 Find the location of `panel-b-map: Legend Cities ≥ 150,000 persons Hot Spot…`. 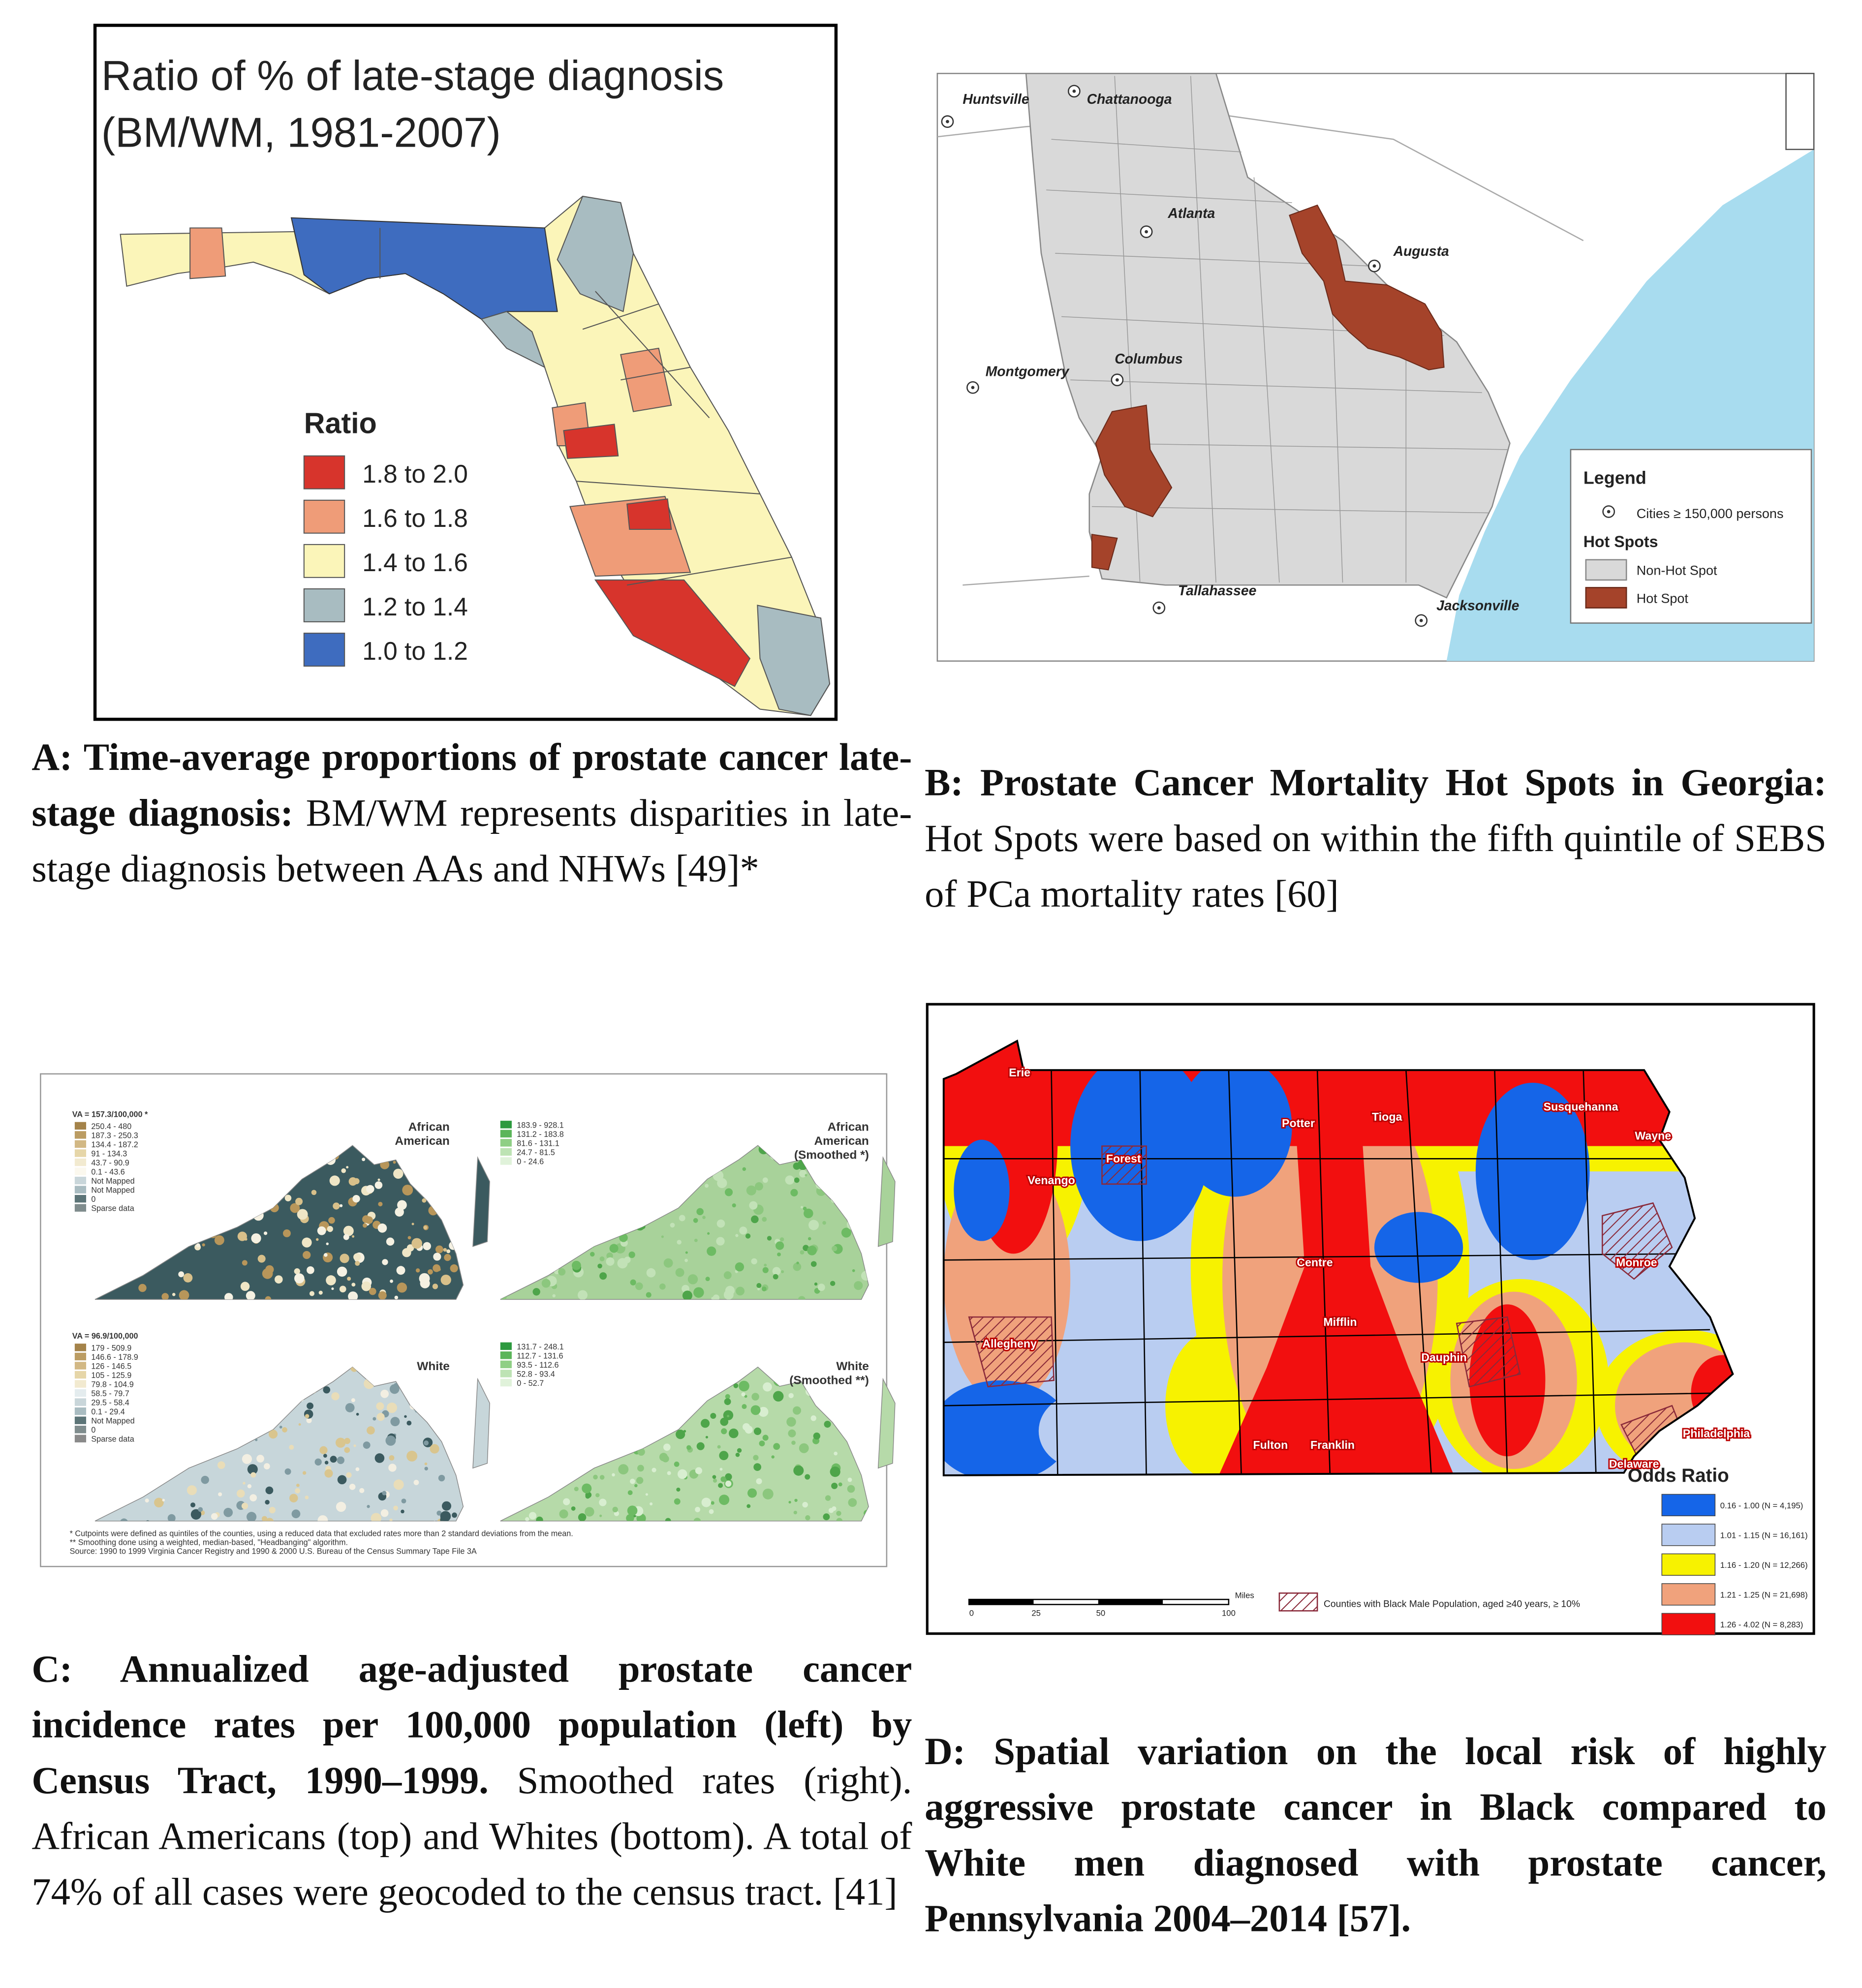

panel-b-map: Legend Cities ≥ 150,000 persons Hot Spot… is located at coordinates (1375, 367).